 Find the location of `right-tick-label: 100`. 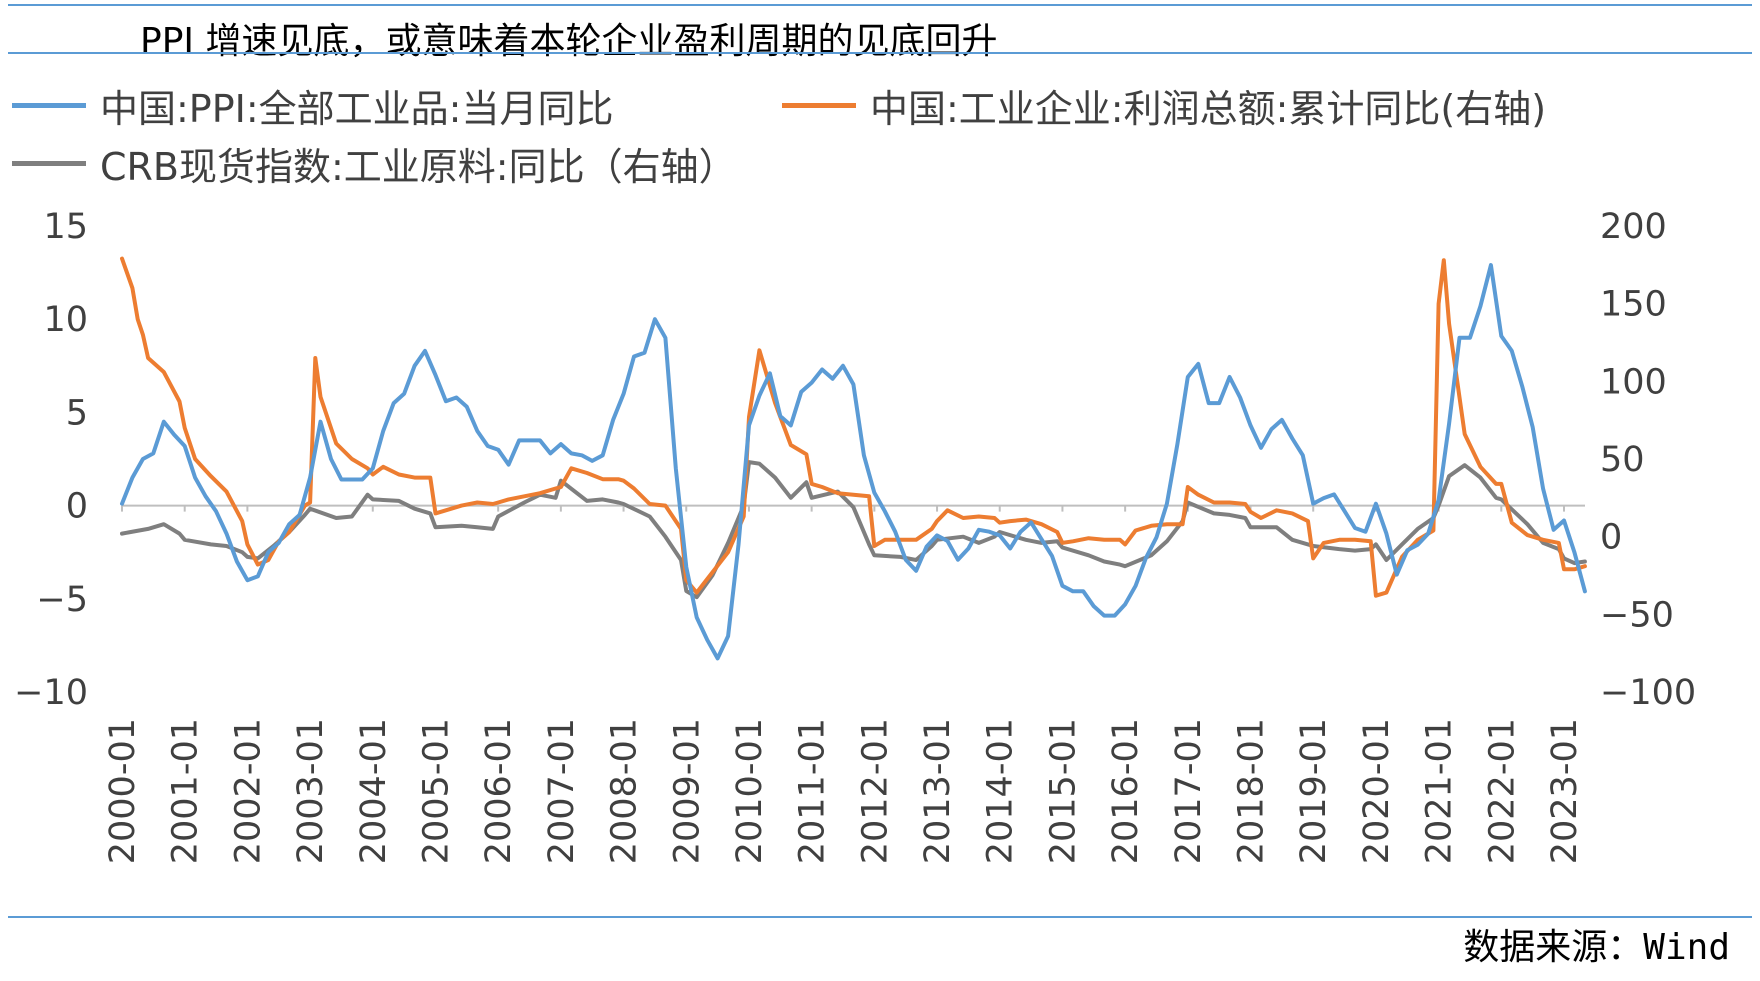

right-tick-label: 100 is located at coordinates (1633, 382).